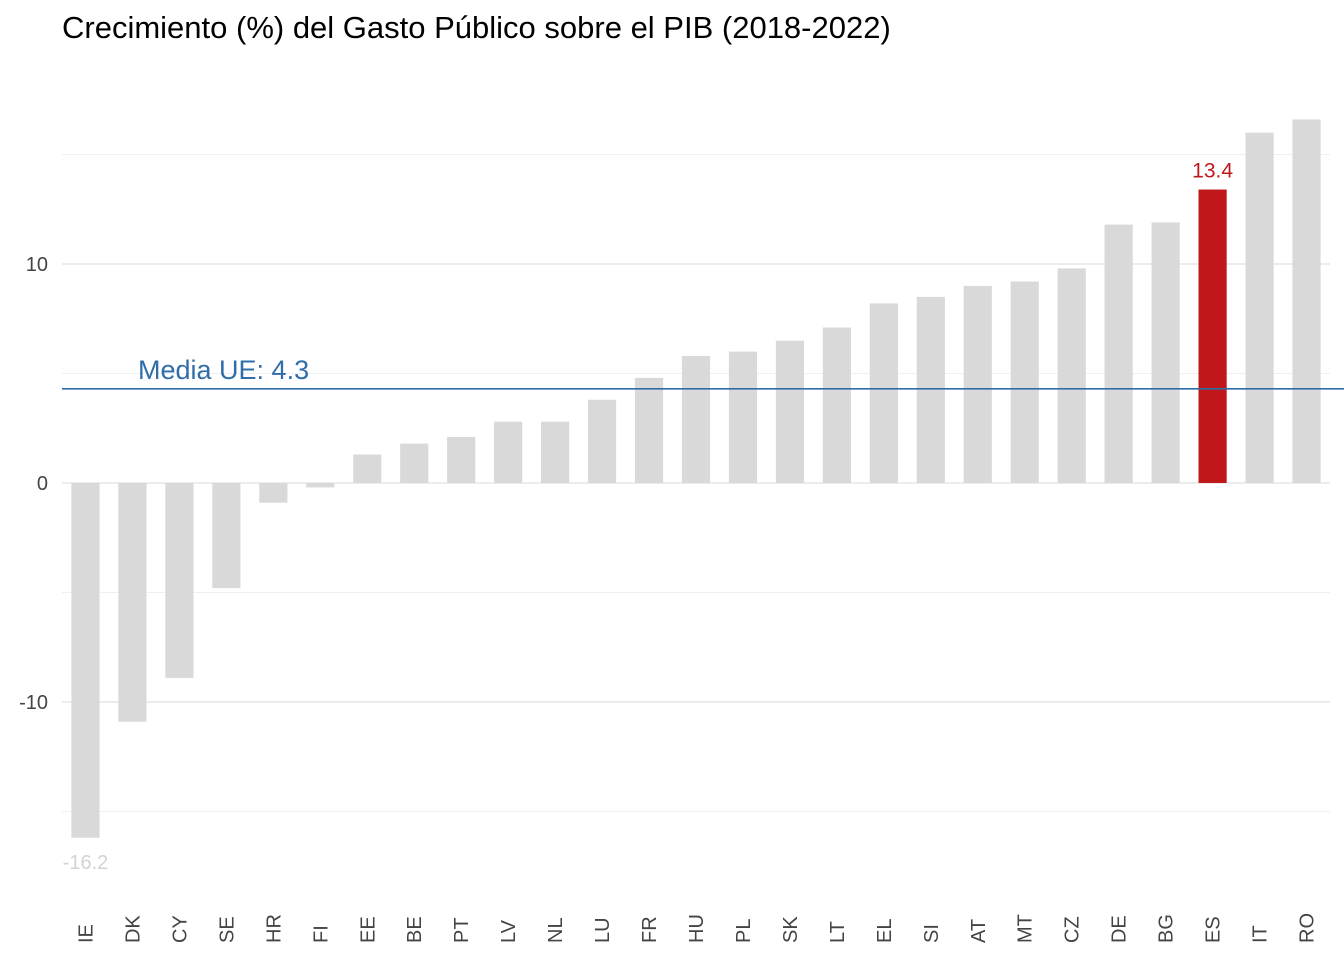  What do you see at coordinates (1120, 929) in the screenshot?
I see `x-tick-label: DE` at bounding box center [1120, 929].